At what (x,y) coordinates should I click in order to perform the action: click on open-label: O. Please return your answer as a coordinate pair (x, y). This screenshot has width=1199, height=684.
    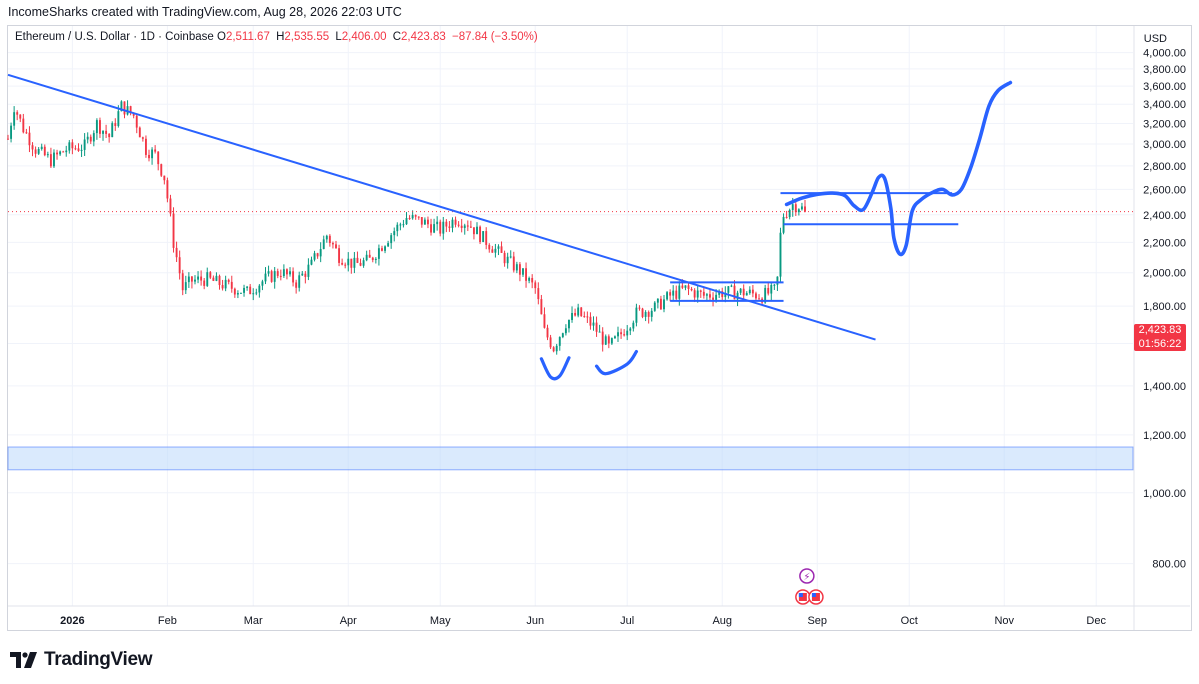
    Looking at the image, I should click on (221, 37).